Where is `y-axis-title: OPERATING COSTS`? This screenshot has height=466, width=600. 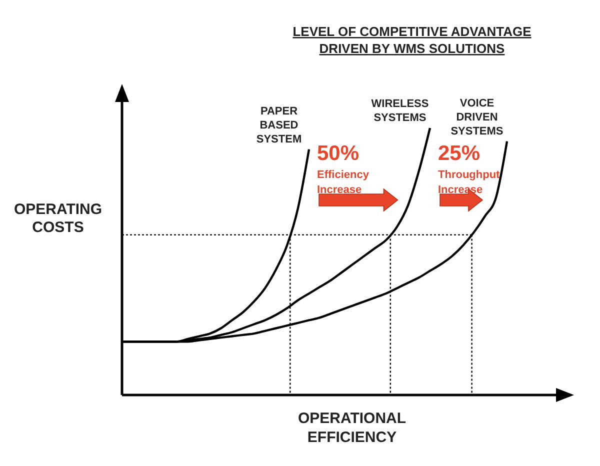 y-axis-title: OPERATING COSTS is located at coordinates (58, 218).